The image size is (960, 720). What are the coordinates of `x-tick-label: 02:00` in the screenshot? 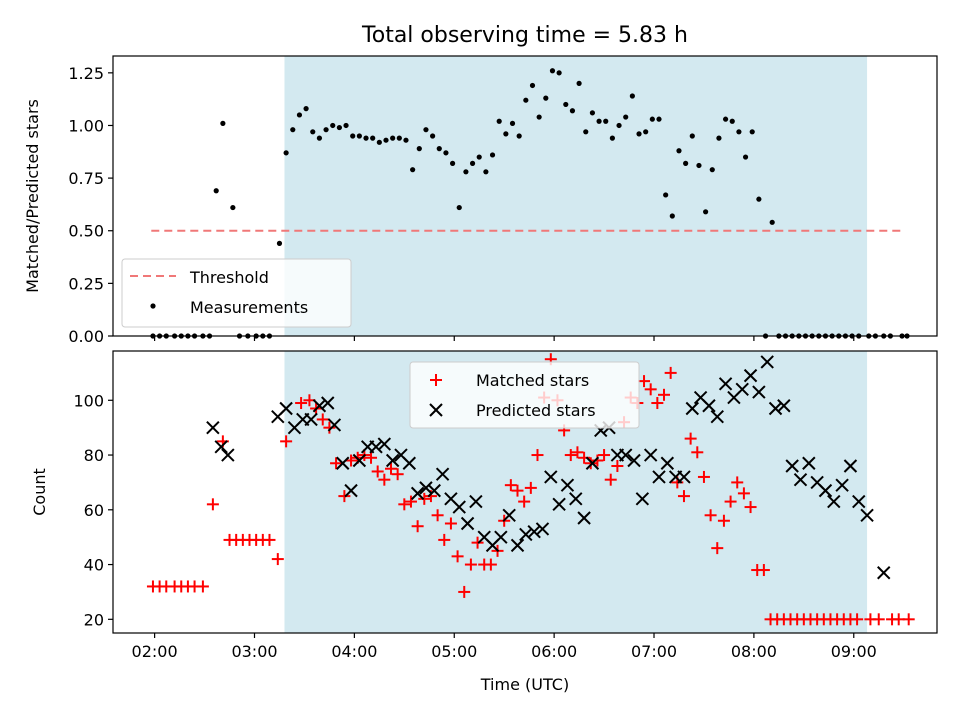 It's located at (155, 651).